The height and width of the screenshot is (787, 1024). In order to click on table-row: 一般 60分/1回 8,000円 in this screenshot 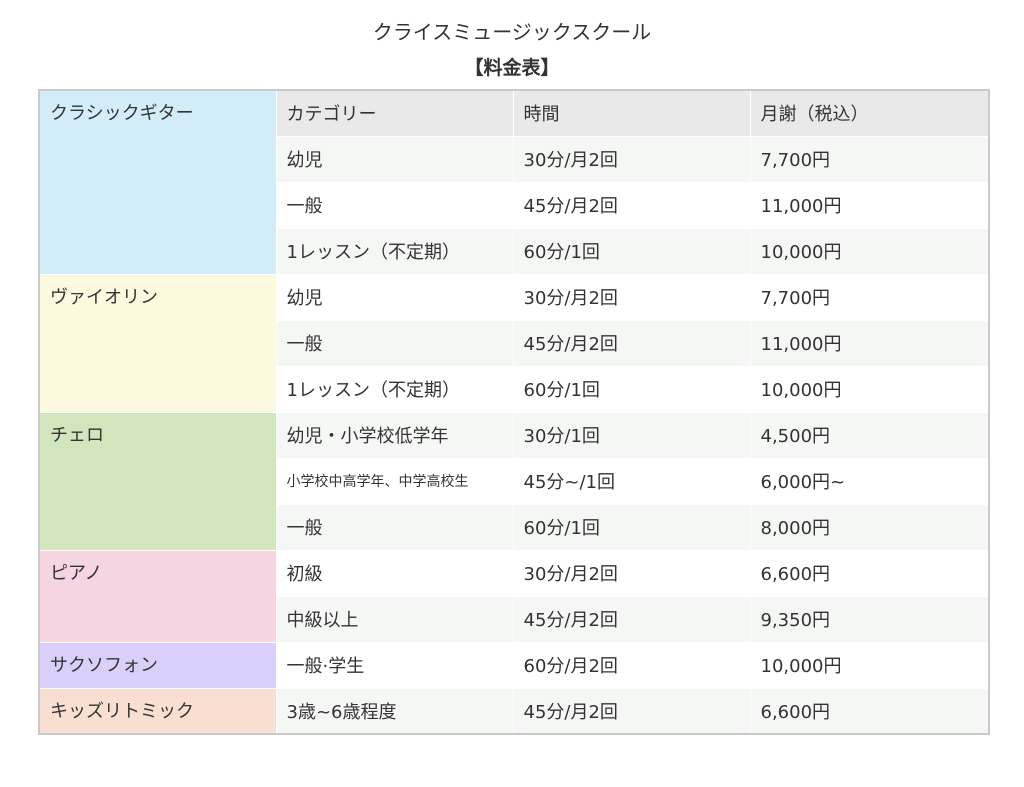, I will do `click(514, 526)`.